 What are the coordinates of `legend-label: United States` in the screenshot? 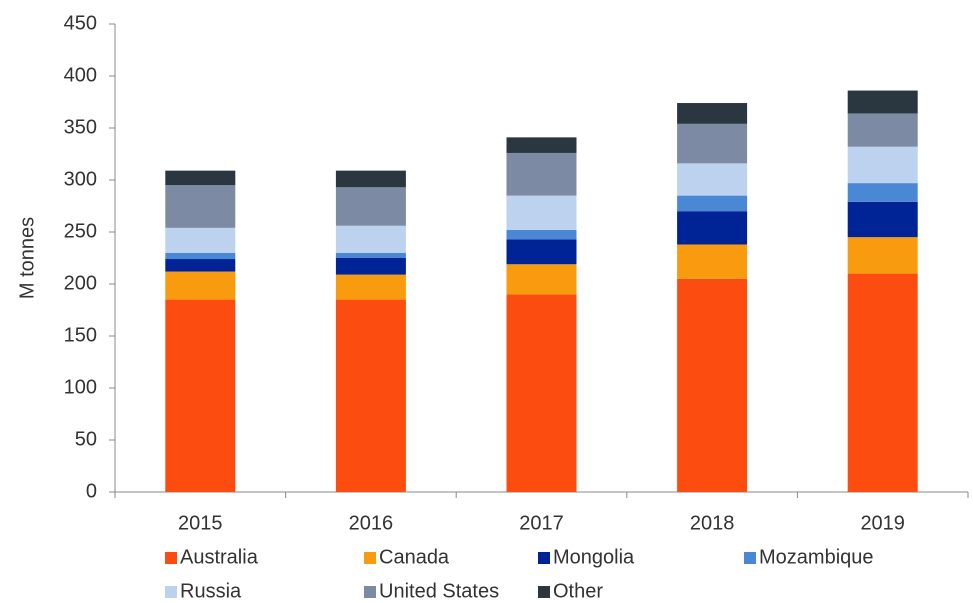 It's located at (439, 591).